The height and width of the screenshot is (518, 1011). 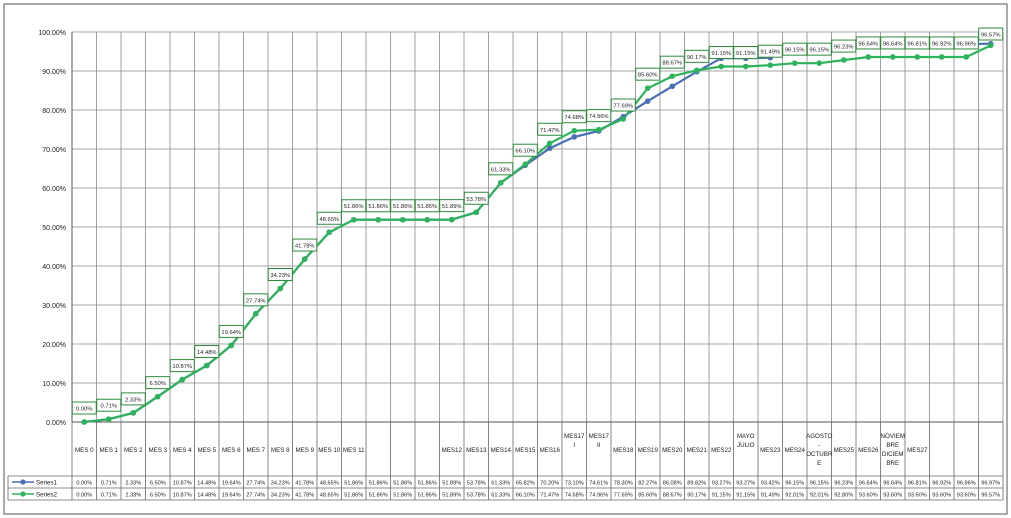 I want to click on y-tick-label: 50.00%, so click(x=54, y=228).